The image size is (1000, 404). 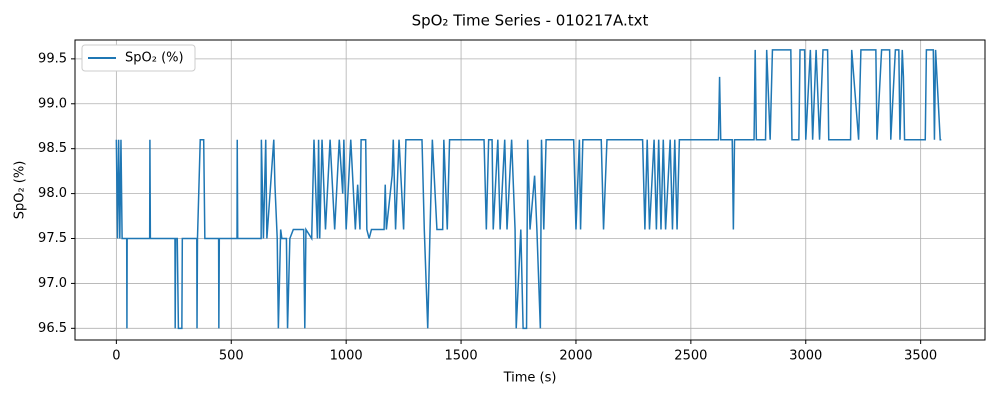 What do you see at coordinates (154, 58) in the screenshot?
I see `legend-label: SpO₂ (%)` at bounding box center [154, 58].